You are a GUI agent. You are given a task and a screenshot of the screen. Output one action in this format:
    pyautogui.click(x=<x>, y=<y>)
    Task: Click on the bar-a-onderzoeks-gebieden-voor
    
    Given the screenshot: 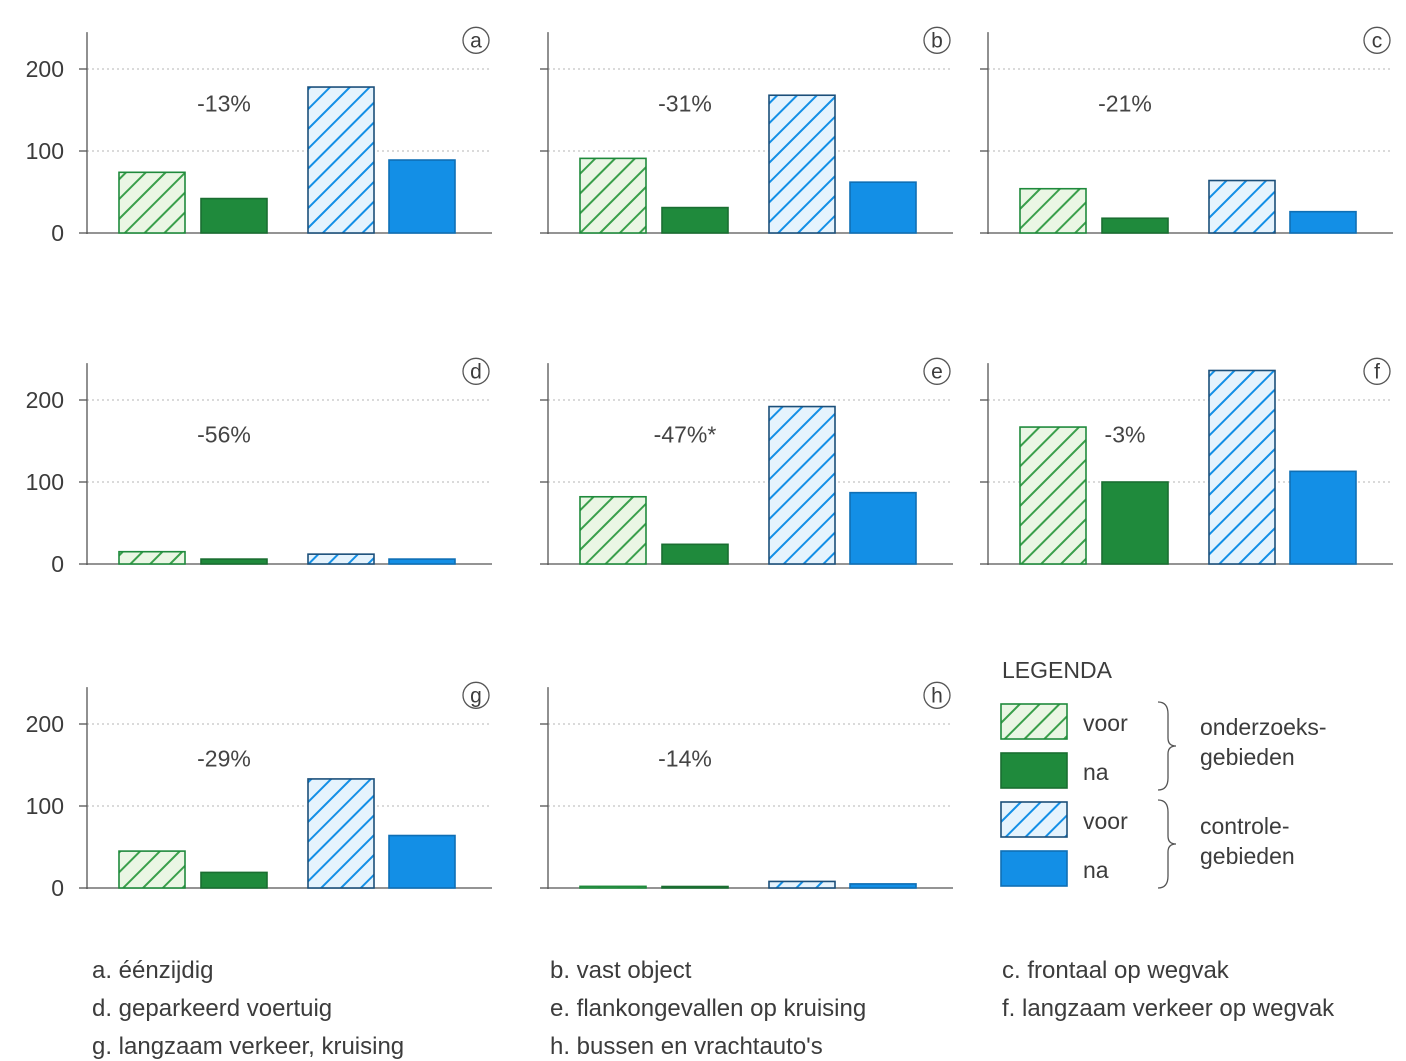 What is the action you would take?
    pyautogui.click(x=152, y=202)
    